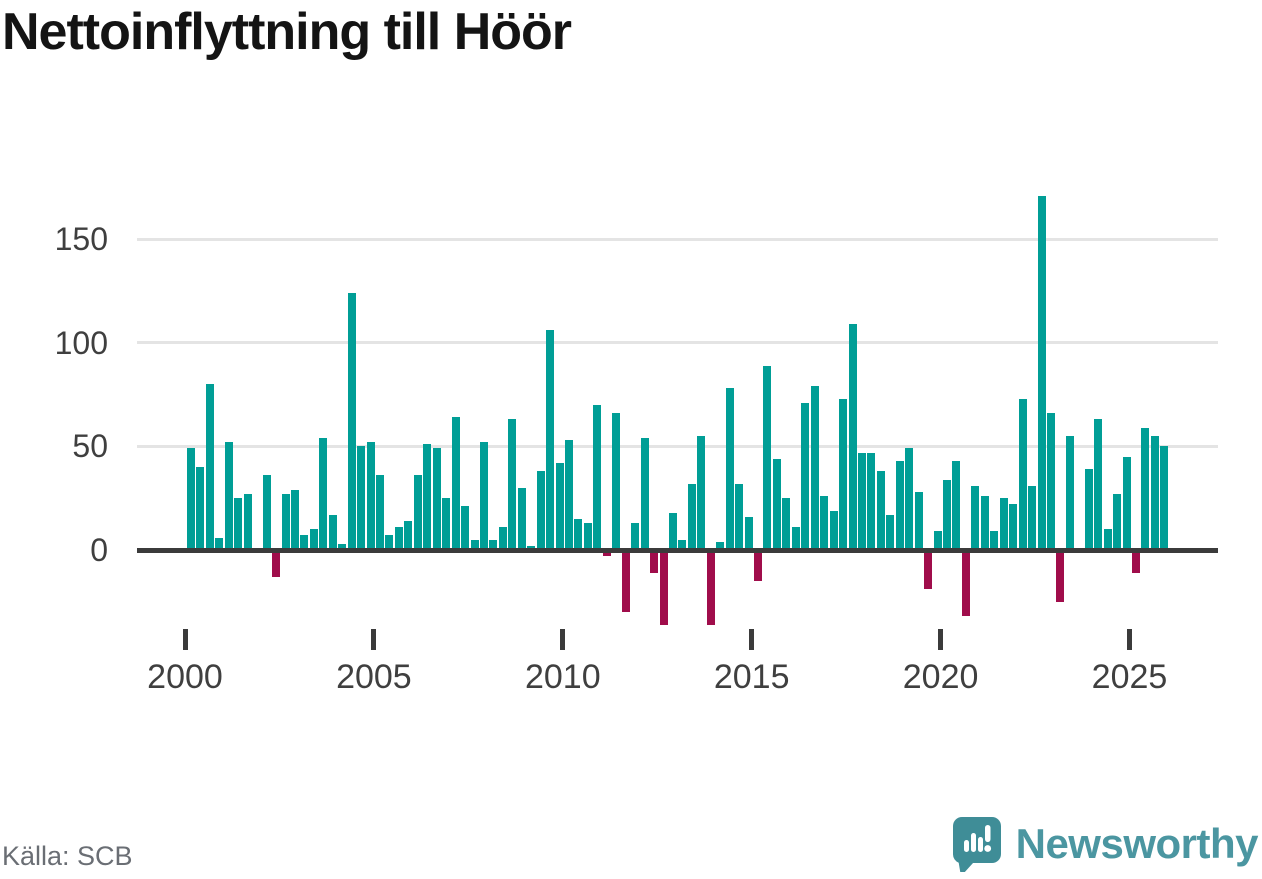 This screenshot has width=1262, height=879. I want to click on x-axis-label-2020: 2020, so click(940, 677).